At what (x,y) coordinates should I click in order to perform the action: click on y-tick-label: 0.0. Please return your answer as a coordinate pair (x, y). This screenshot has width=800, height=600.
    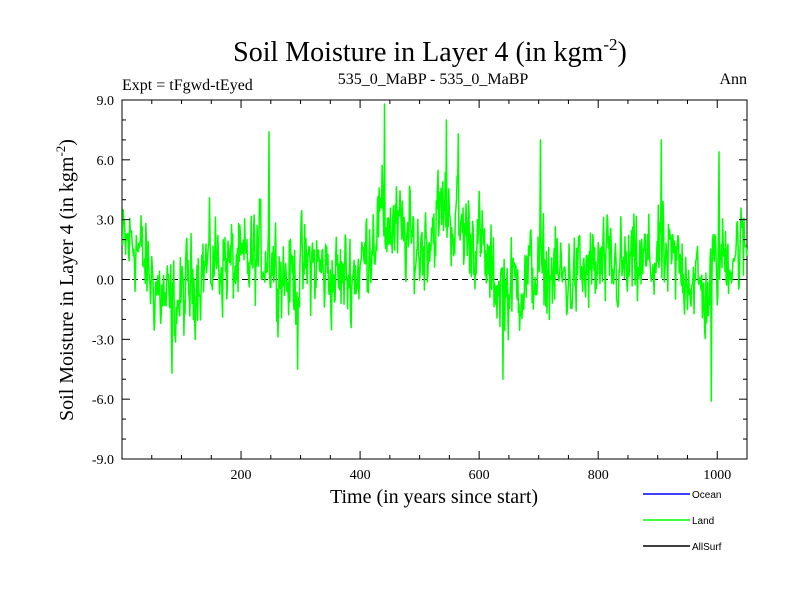
    Looking at the image, I should click on (106, 281).